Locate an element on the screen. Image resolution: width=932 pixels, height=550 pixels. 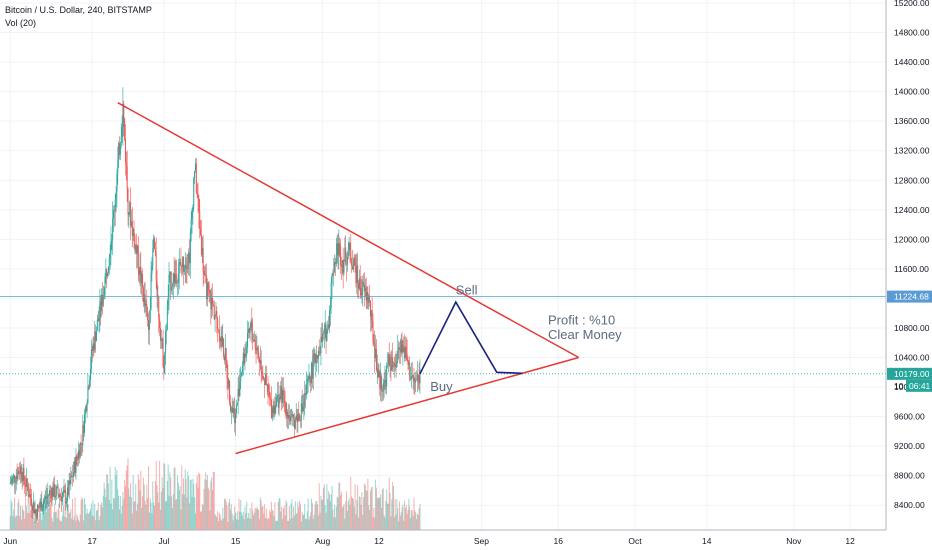
x-tick-label: 17 is located at coordinates (92, 541).